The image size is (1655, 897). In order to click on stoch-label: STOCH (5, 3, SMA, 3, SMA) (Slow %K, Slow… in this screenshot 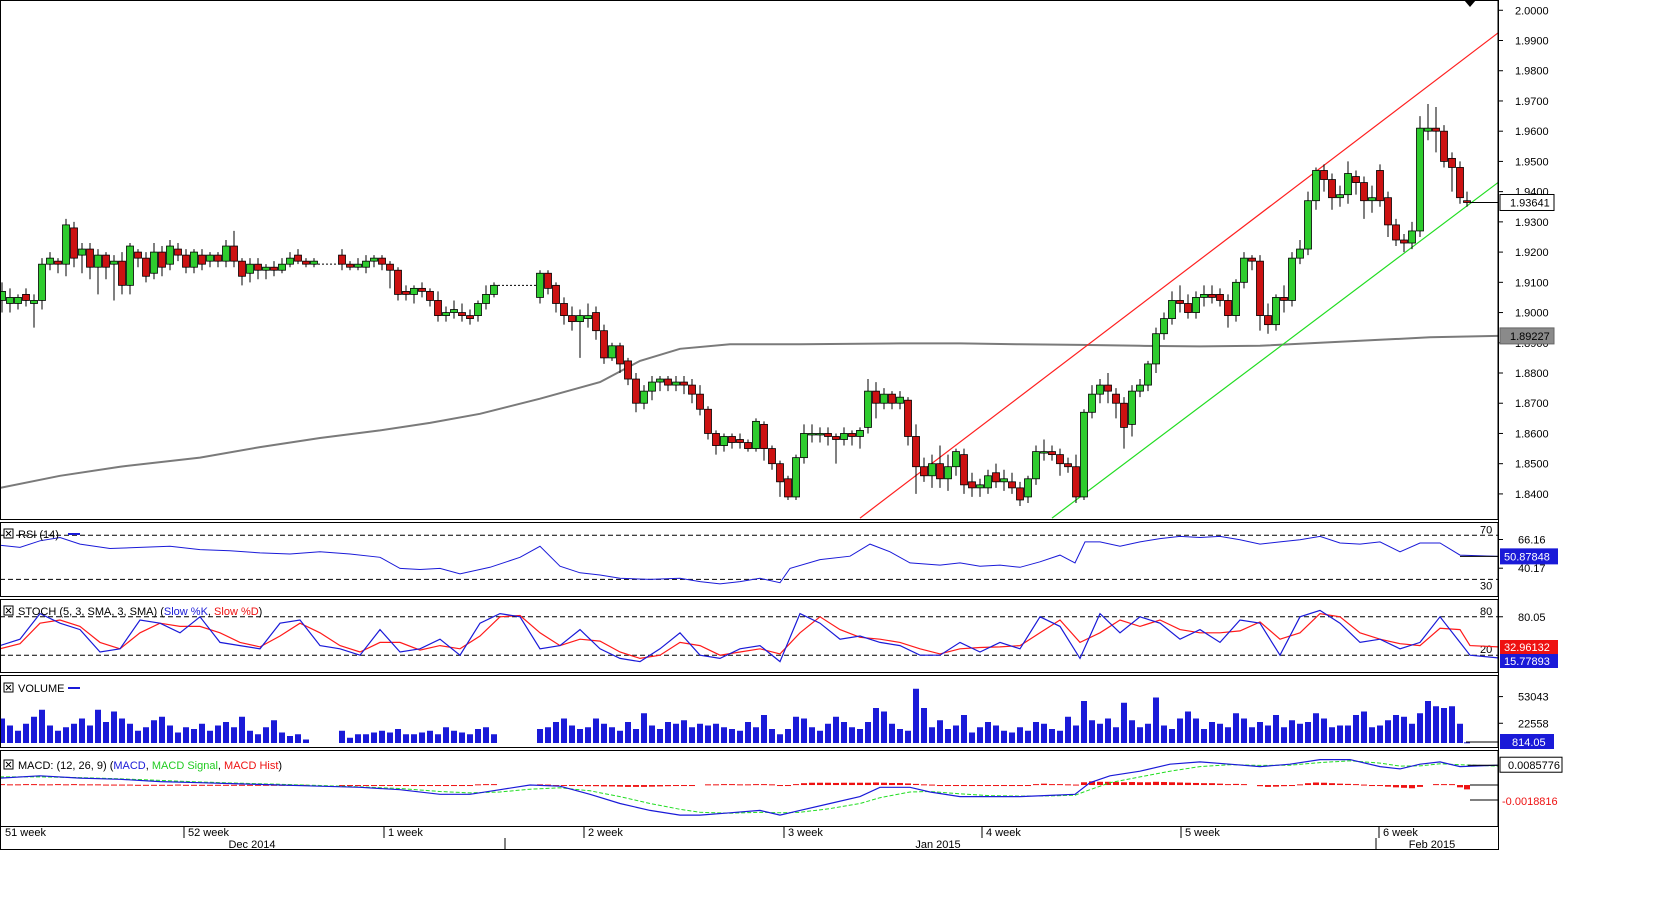, I will do `click(140, 612)`.